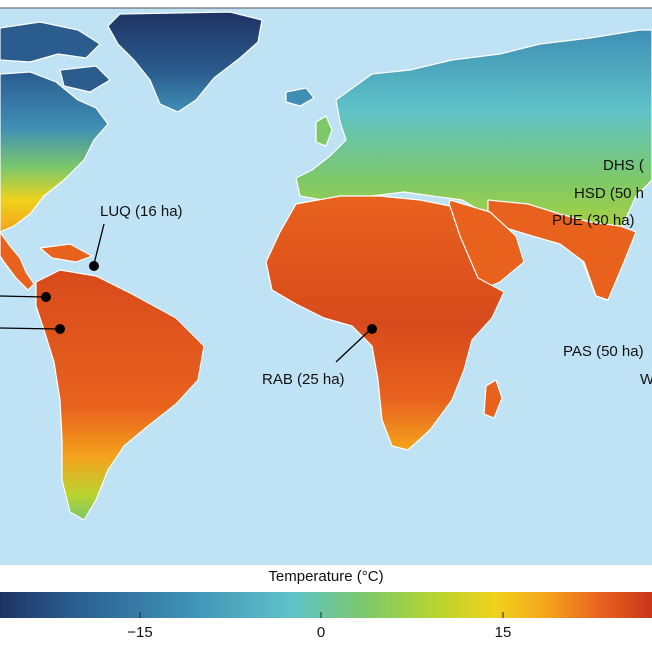 This screenshot has height=653, width=652. What do you see at coordinates (503, 632) in the screenshot?
I see `legend-tick-label-15: 15` at bounding box center [503, 632].